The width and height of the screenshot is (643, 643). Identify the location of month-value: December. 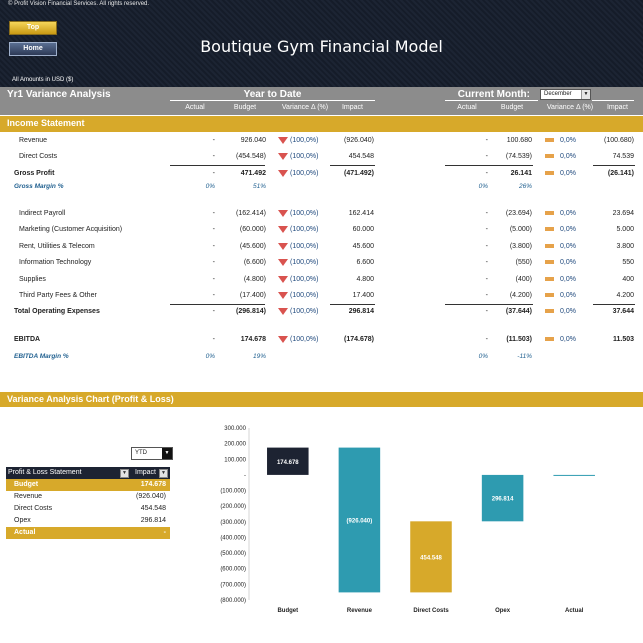
(558, 94).